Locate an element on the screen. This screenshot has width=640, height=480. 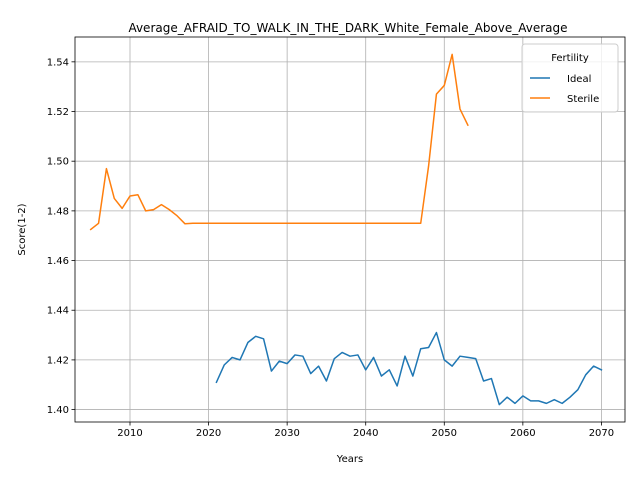
legend-label-sterile: Sterile is located at coordinates (583, 99).